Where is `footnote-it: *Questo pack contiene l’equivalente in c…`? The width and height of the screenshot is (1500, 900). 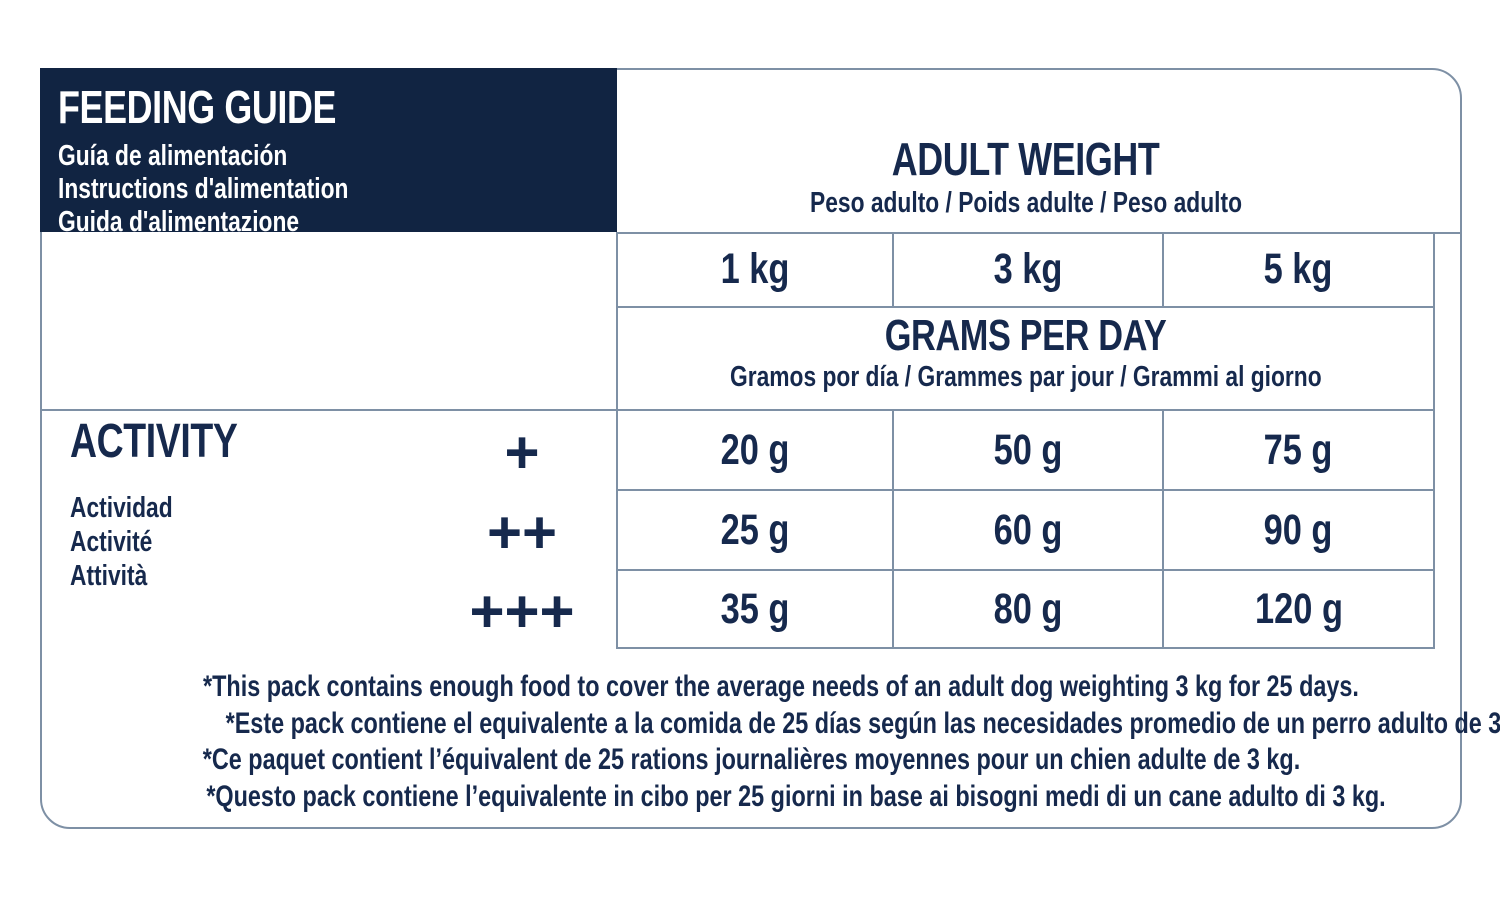 footnote-it: *Questo pack contiene l’equivalente in c… is located at coordinates (751, 797).